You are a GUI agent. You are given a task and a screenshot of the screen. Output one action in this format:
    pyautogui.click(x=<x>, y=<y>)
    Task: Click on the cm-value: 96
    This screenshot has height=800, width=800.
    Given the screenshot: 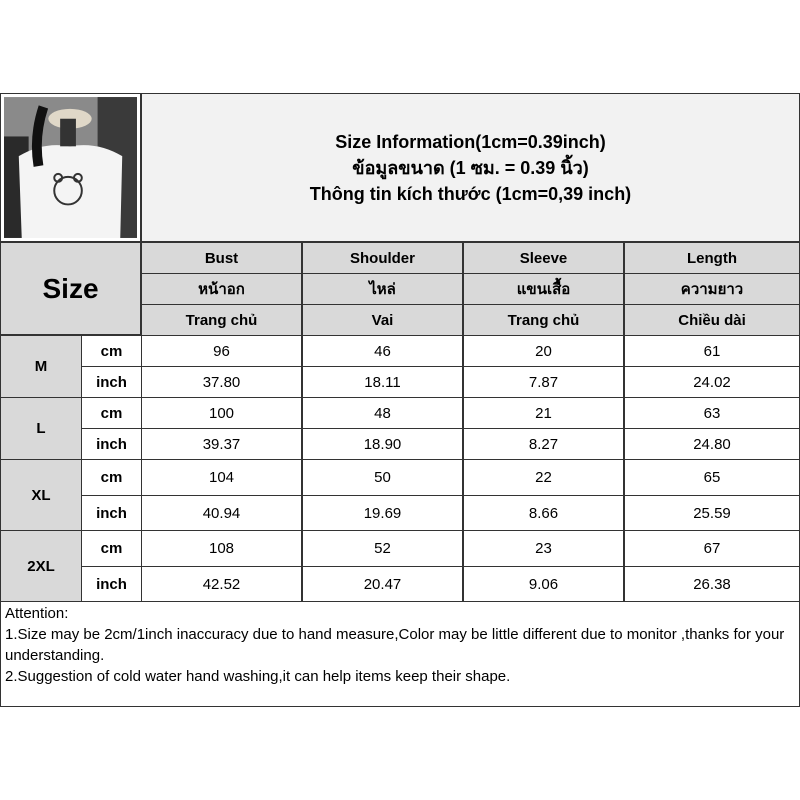 What is the action you would take?
    pyautogui.click(x=221, y=351)
    